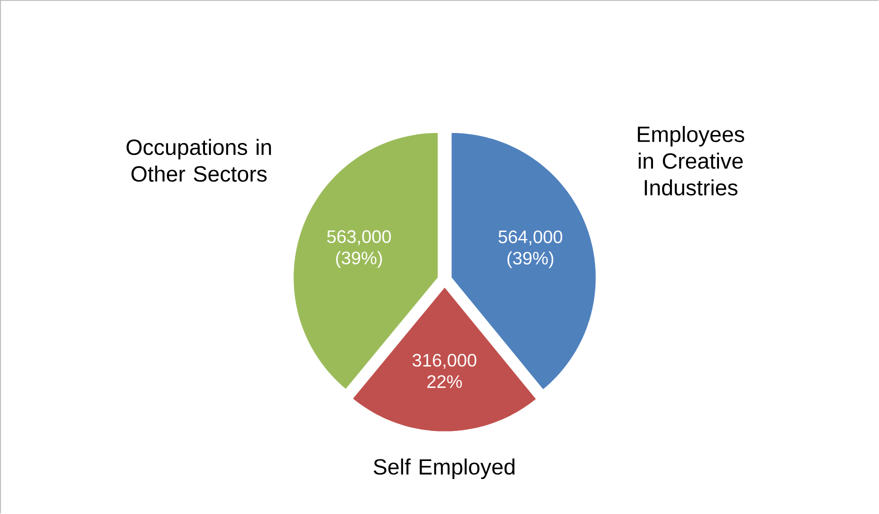 Image resolution: width=879 pixels, height=514 pixels. What do you see at coordinates (691, 161) in the screenshot?
I see `slice-label: Employees in Creative Industries` at bounding box center [691, 161].